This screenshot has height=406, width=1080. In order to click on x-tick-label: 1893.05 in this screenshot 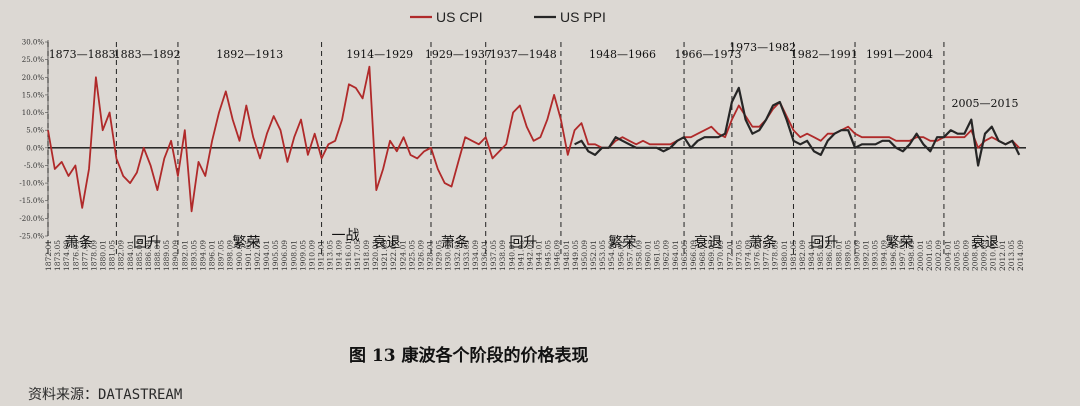, I will do `click(193, 255)`.